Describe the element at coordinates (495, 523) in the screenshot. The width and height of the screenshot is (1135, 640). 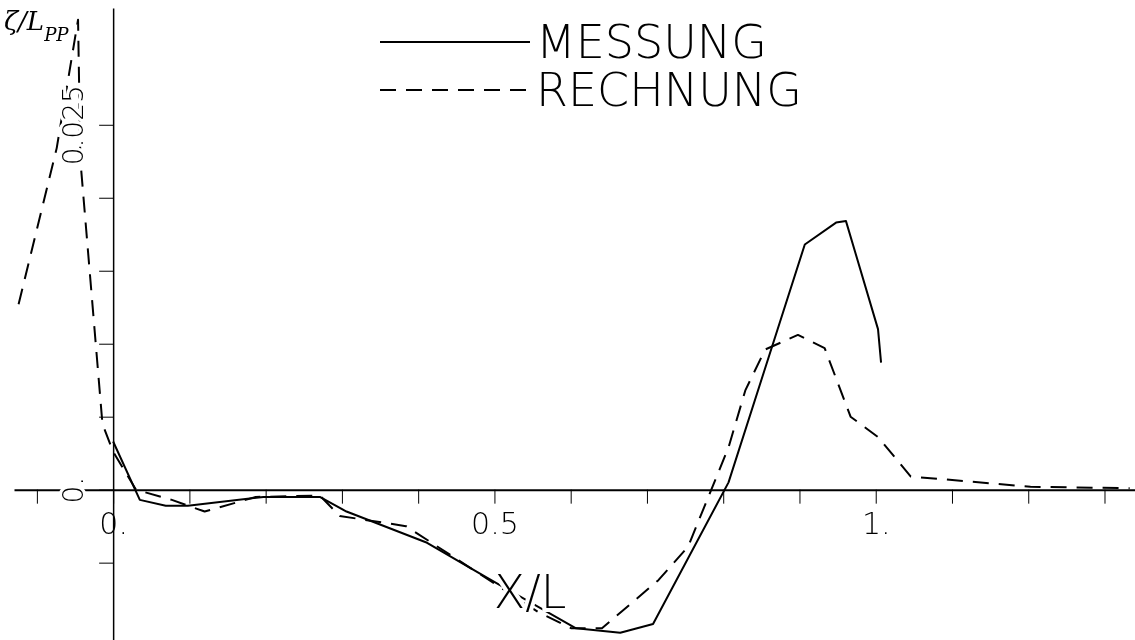
I see `x-tick-label: 0.5` at that location.